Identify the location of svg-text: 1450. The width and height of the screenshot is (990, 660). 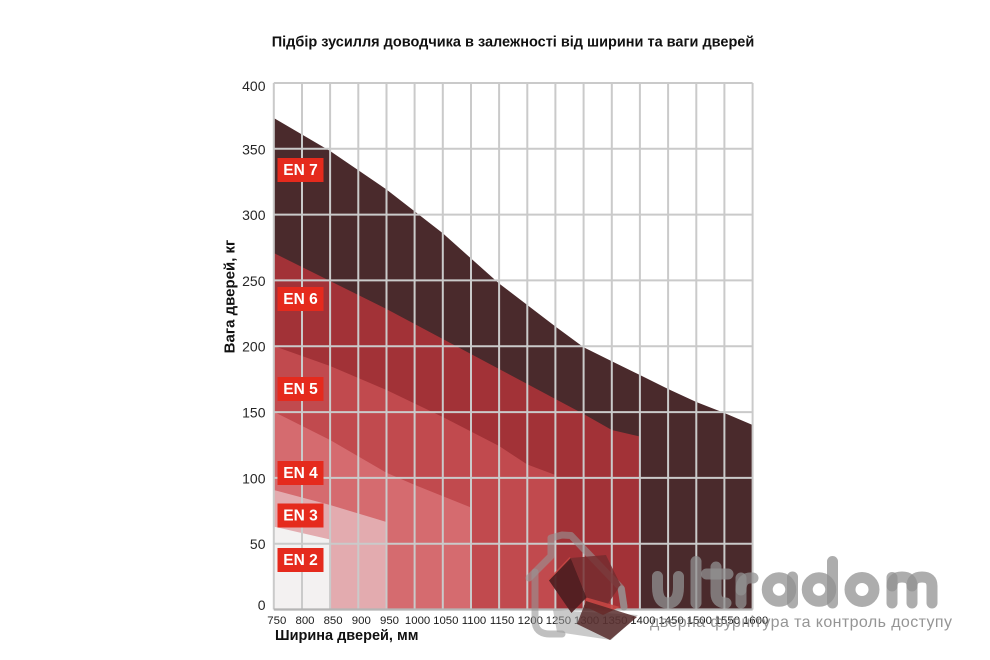
(670, 621).